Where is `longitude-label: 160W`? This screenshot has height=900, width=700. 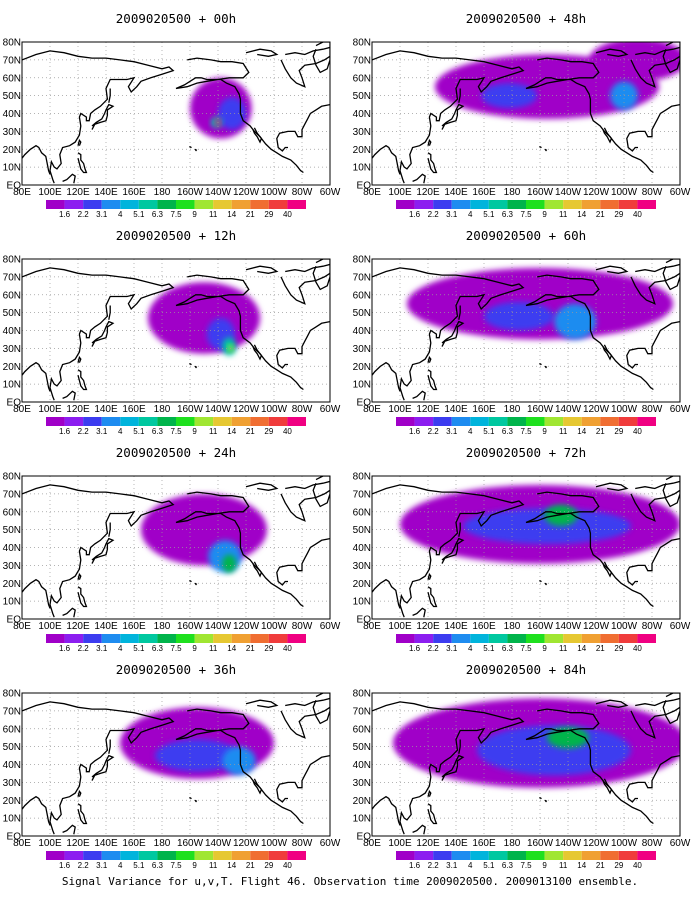
longitude-label: 160W is located at coordinates (190, 843).